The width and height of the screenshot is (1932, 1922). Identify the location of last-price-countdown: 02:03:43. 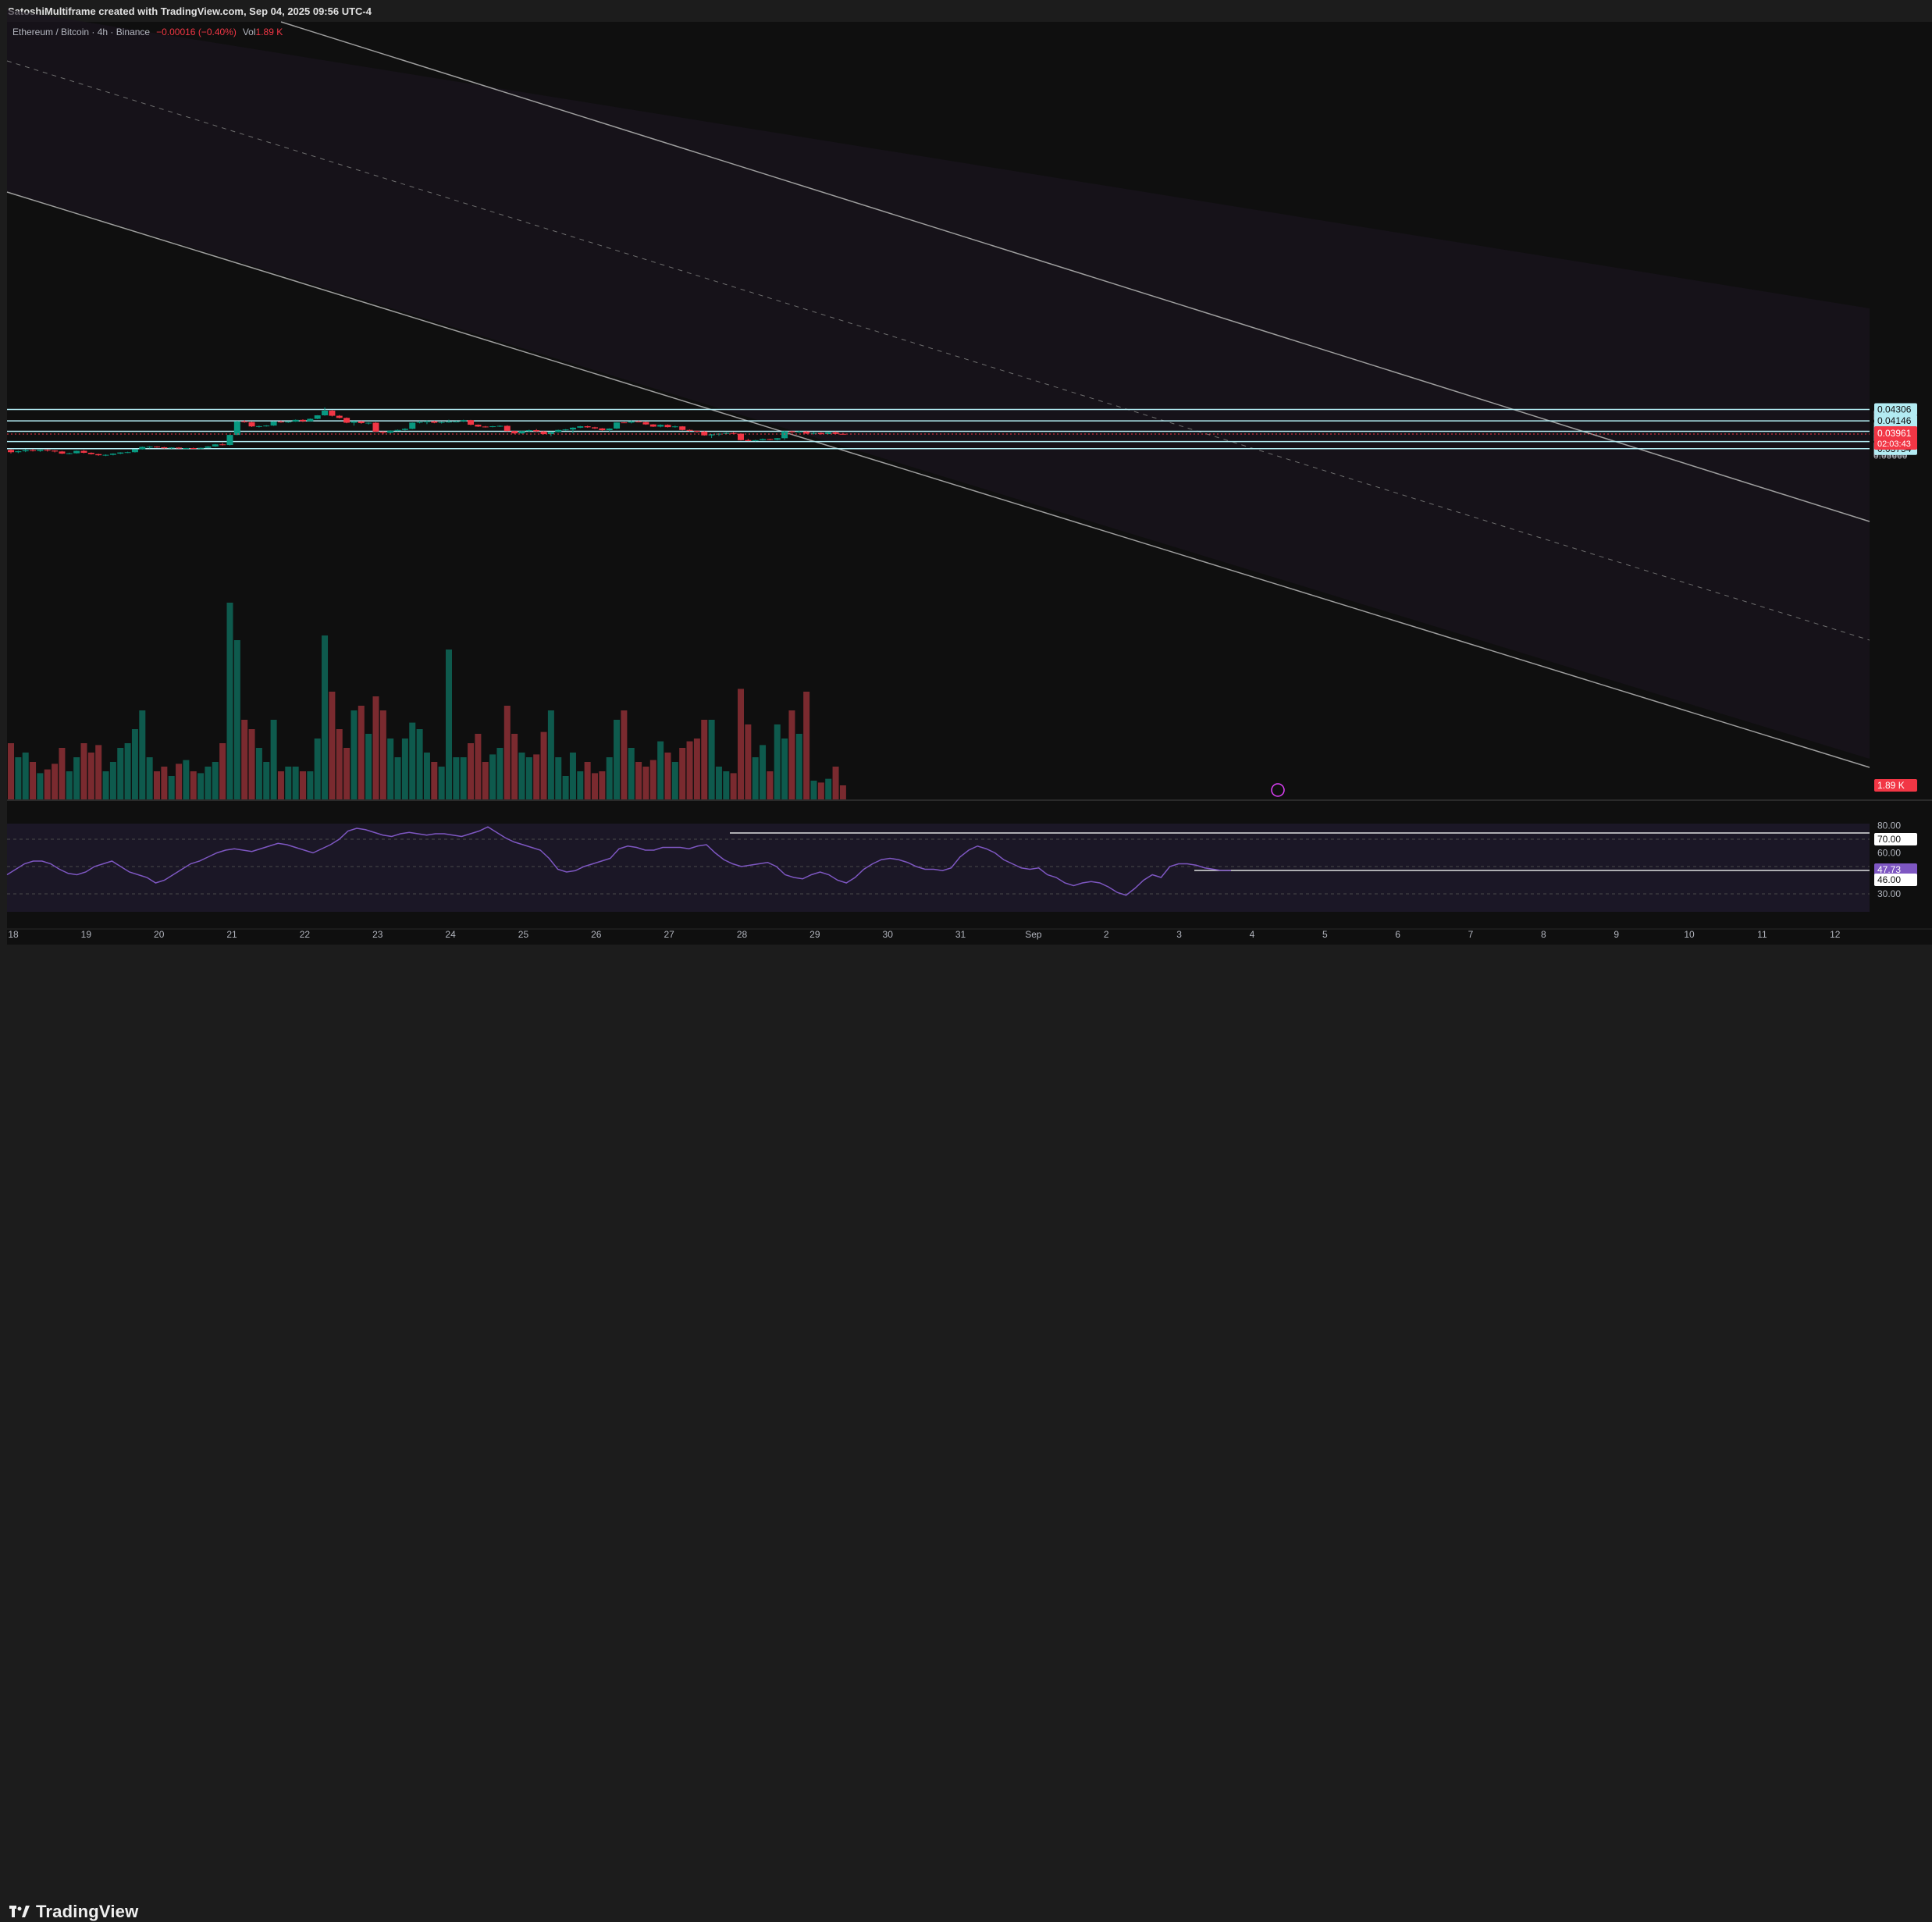
(1894, 444).